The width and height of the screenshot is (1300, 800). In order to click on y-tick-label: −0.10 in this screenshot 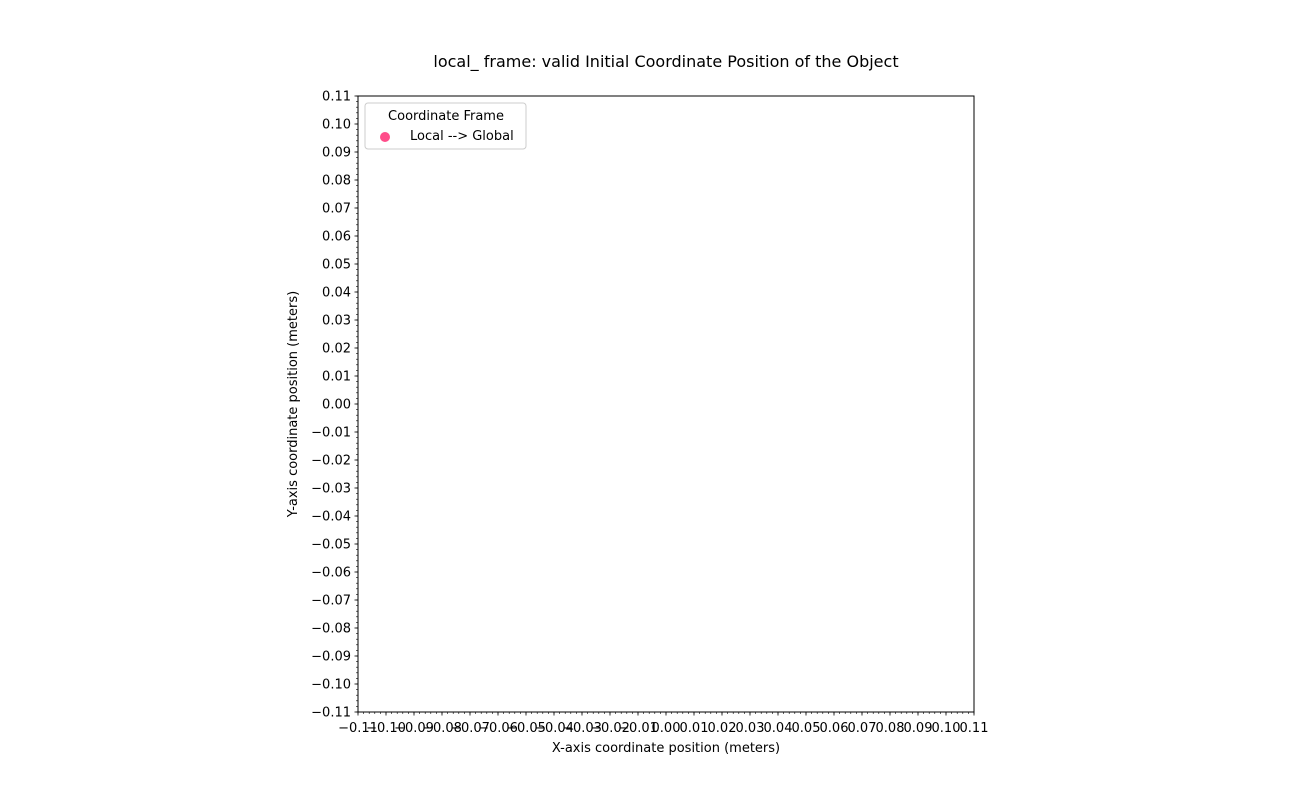, I will do `click(331, 685)`.